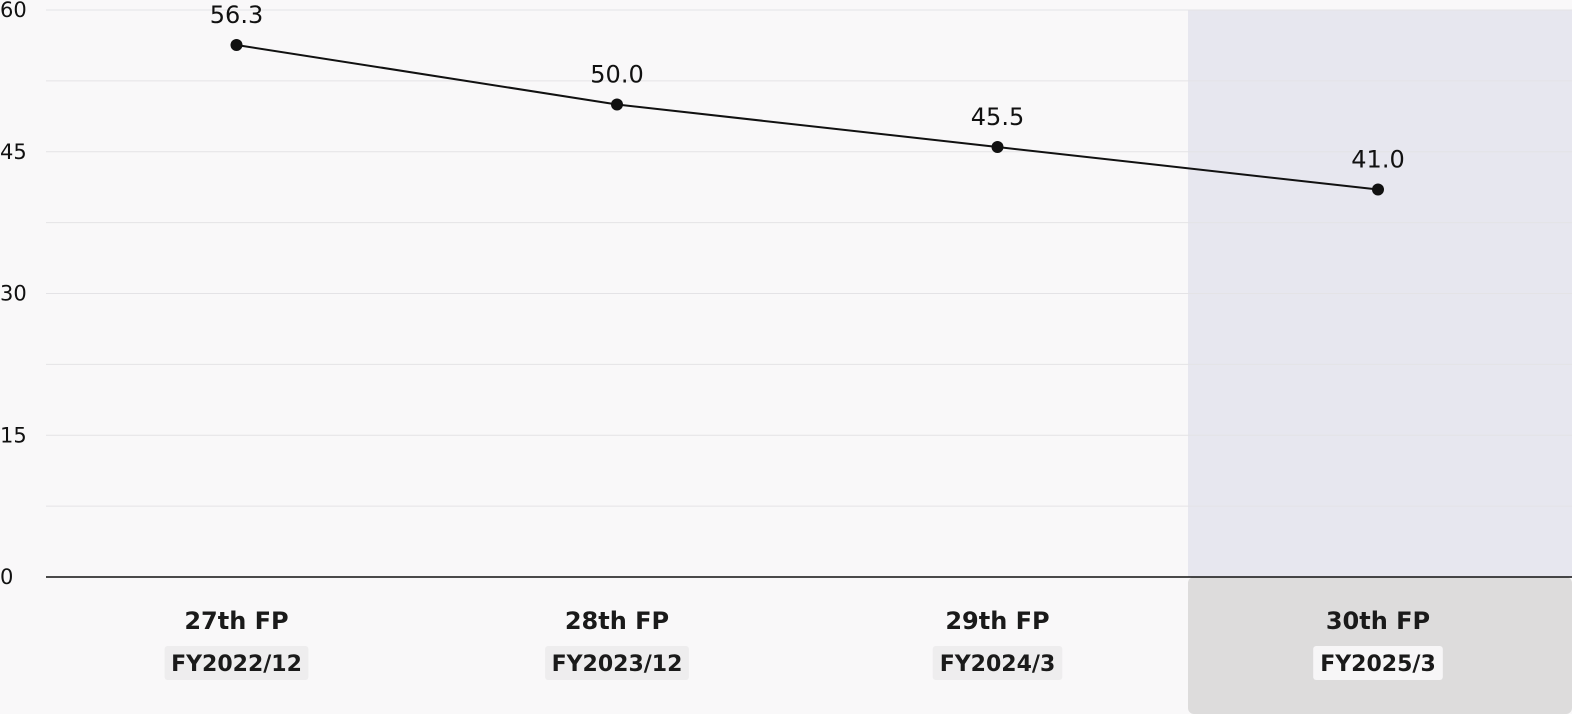 The image size is (1572, 714). What do you see at coordinates (13, 152) in the screenshot?
I see `y-tick-label: 45` at bounding box center [13, 152].